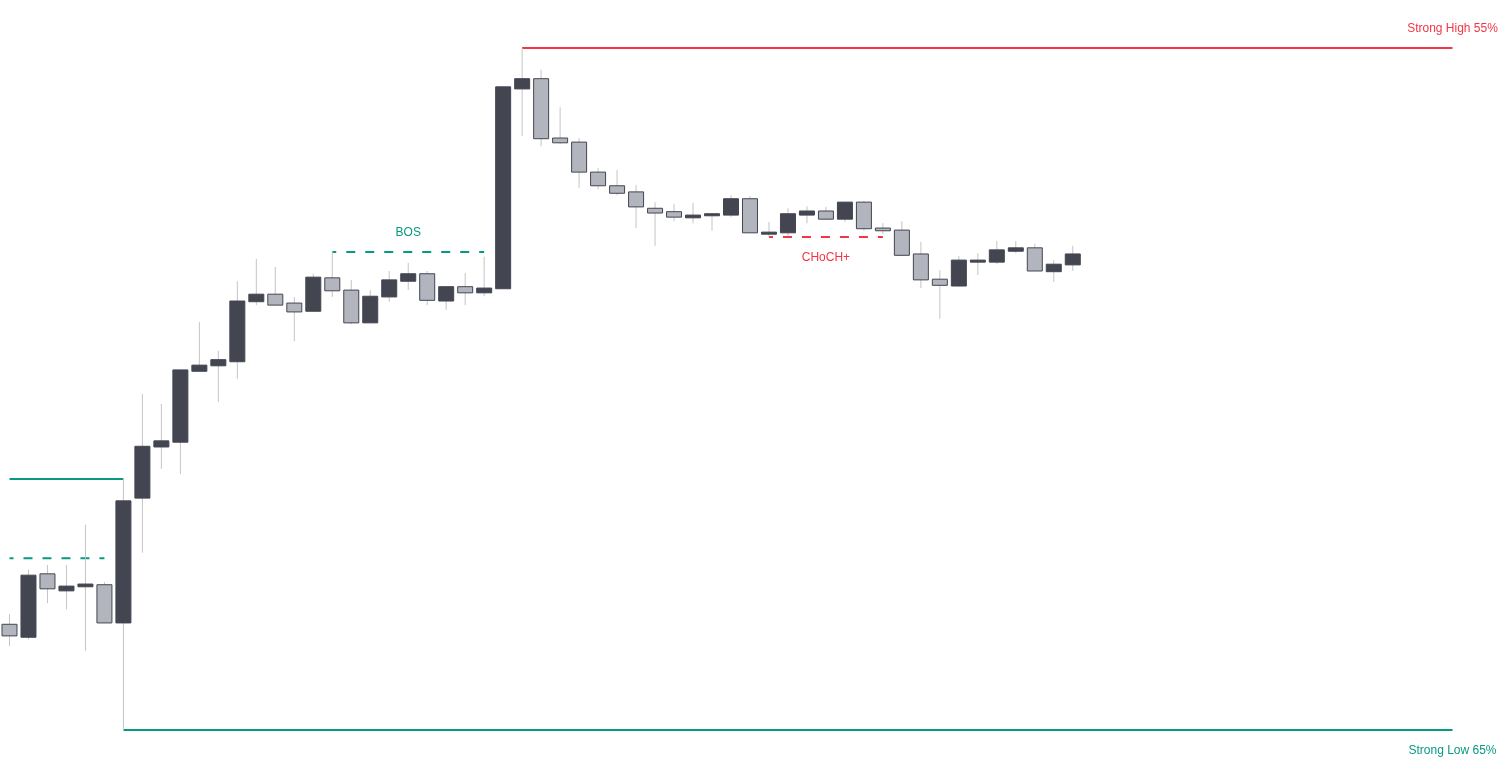 The height and width of the screenshot is (772, 1508). Describe the element at coordinates (1453, 28) in the screenshot. I see `series-label: Strong High 55%` at that location.